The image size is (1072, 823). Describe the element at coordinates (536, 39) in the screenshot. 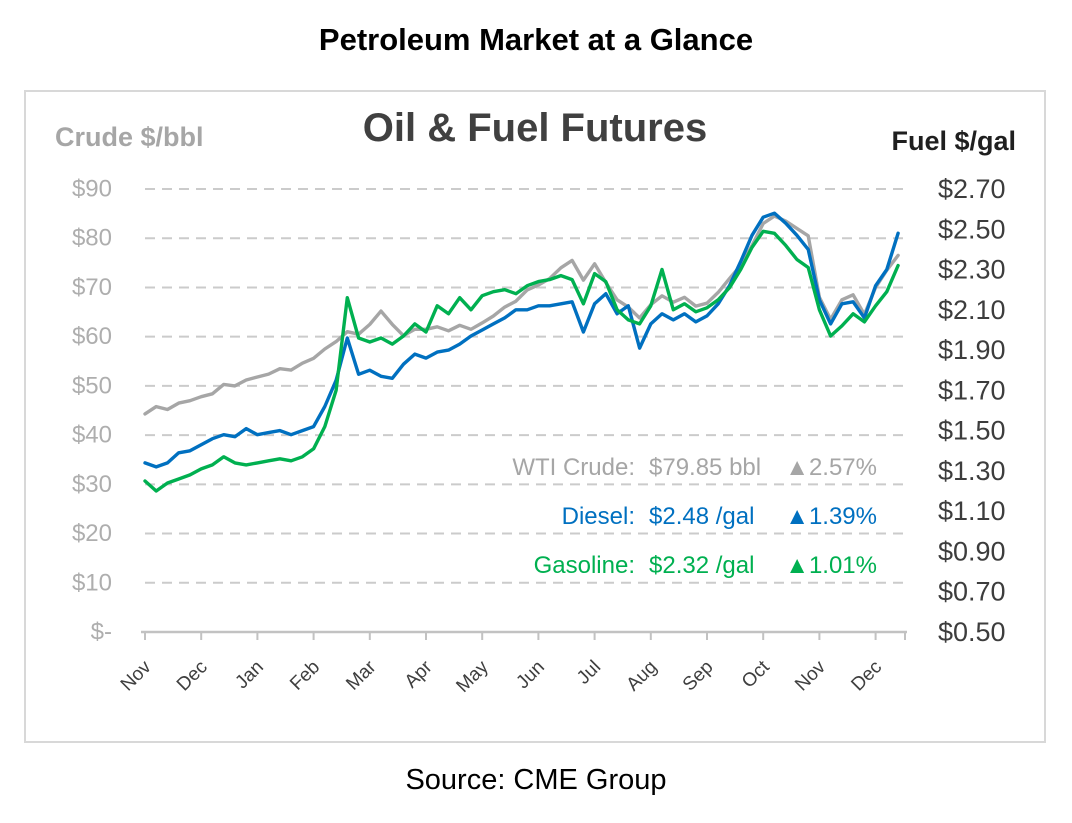

I see `page-title: Petroleum Market at a Glance` at that location.